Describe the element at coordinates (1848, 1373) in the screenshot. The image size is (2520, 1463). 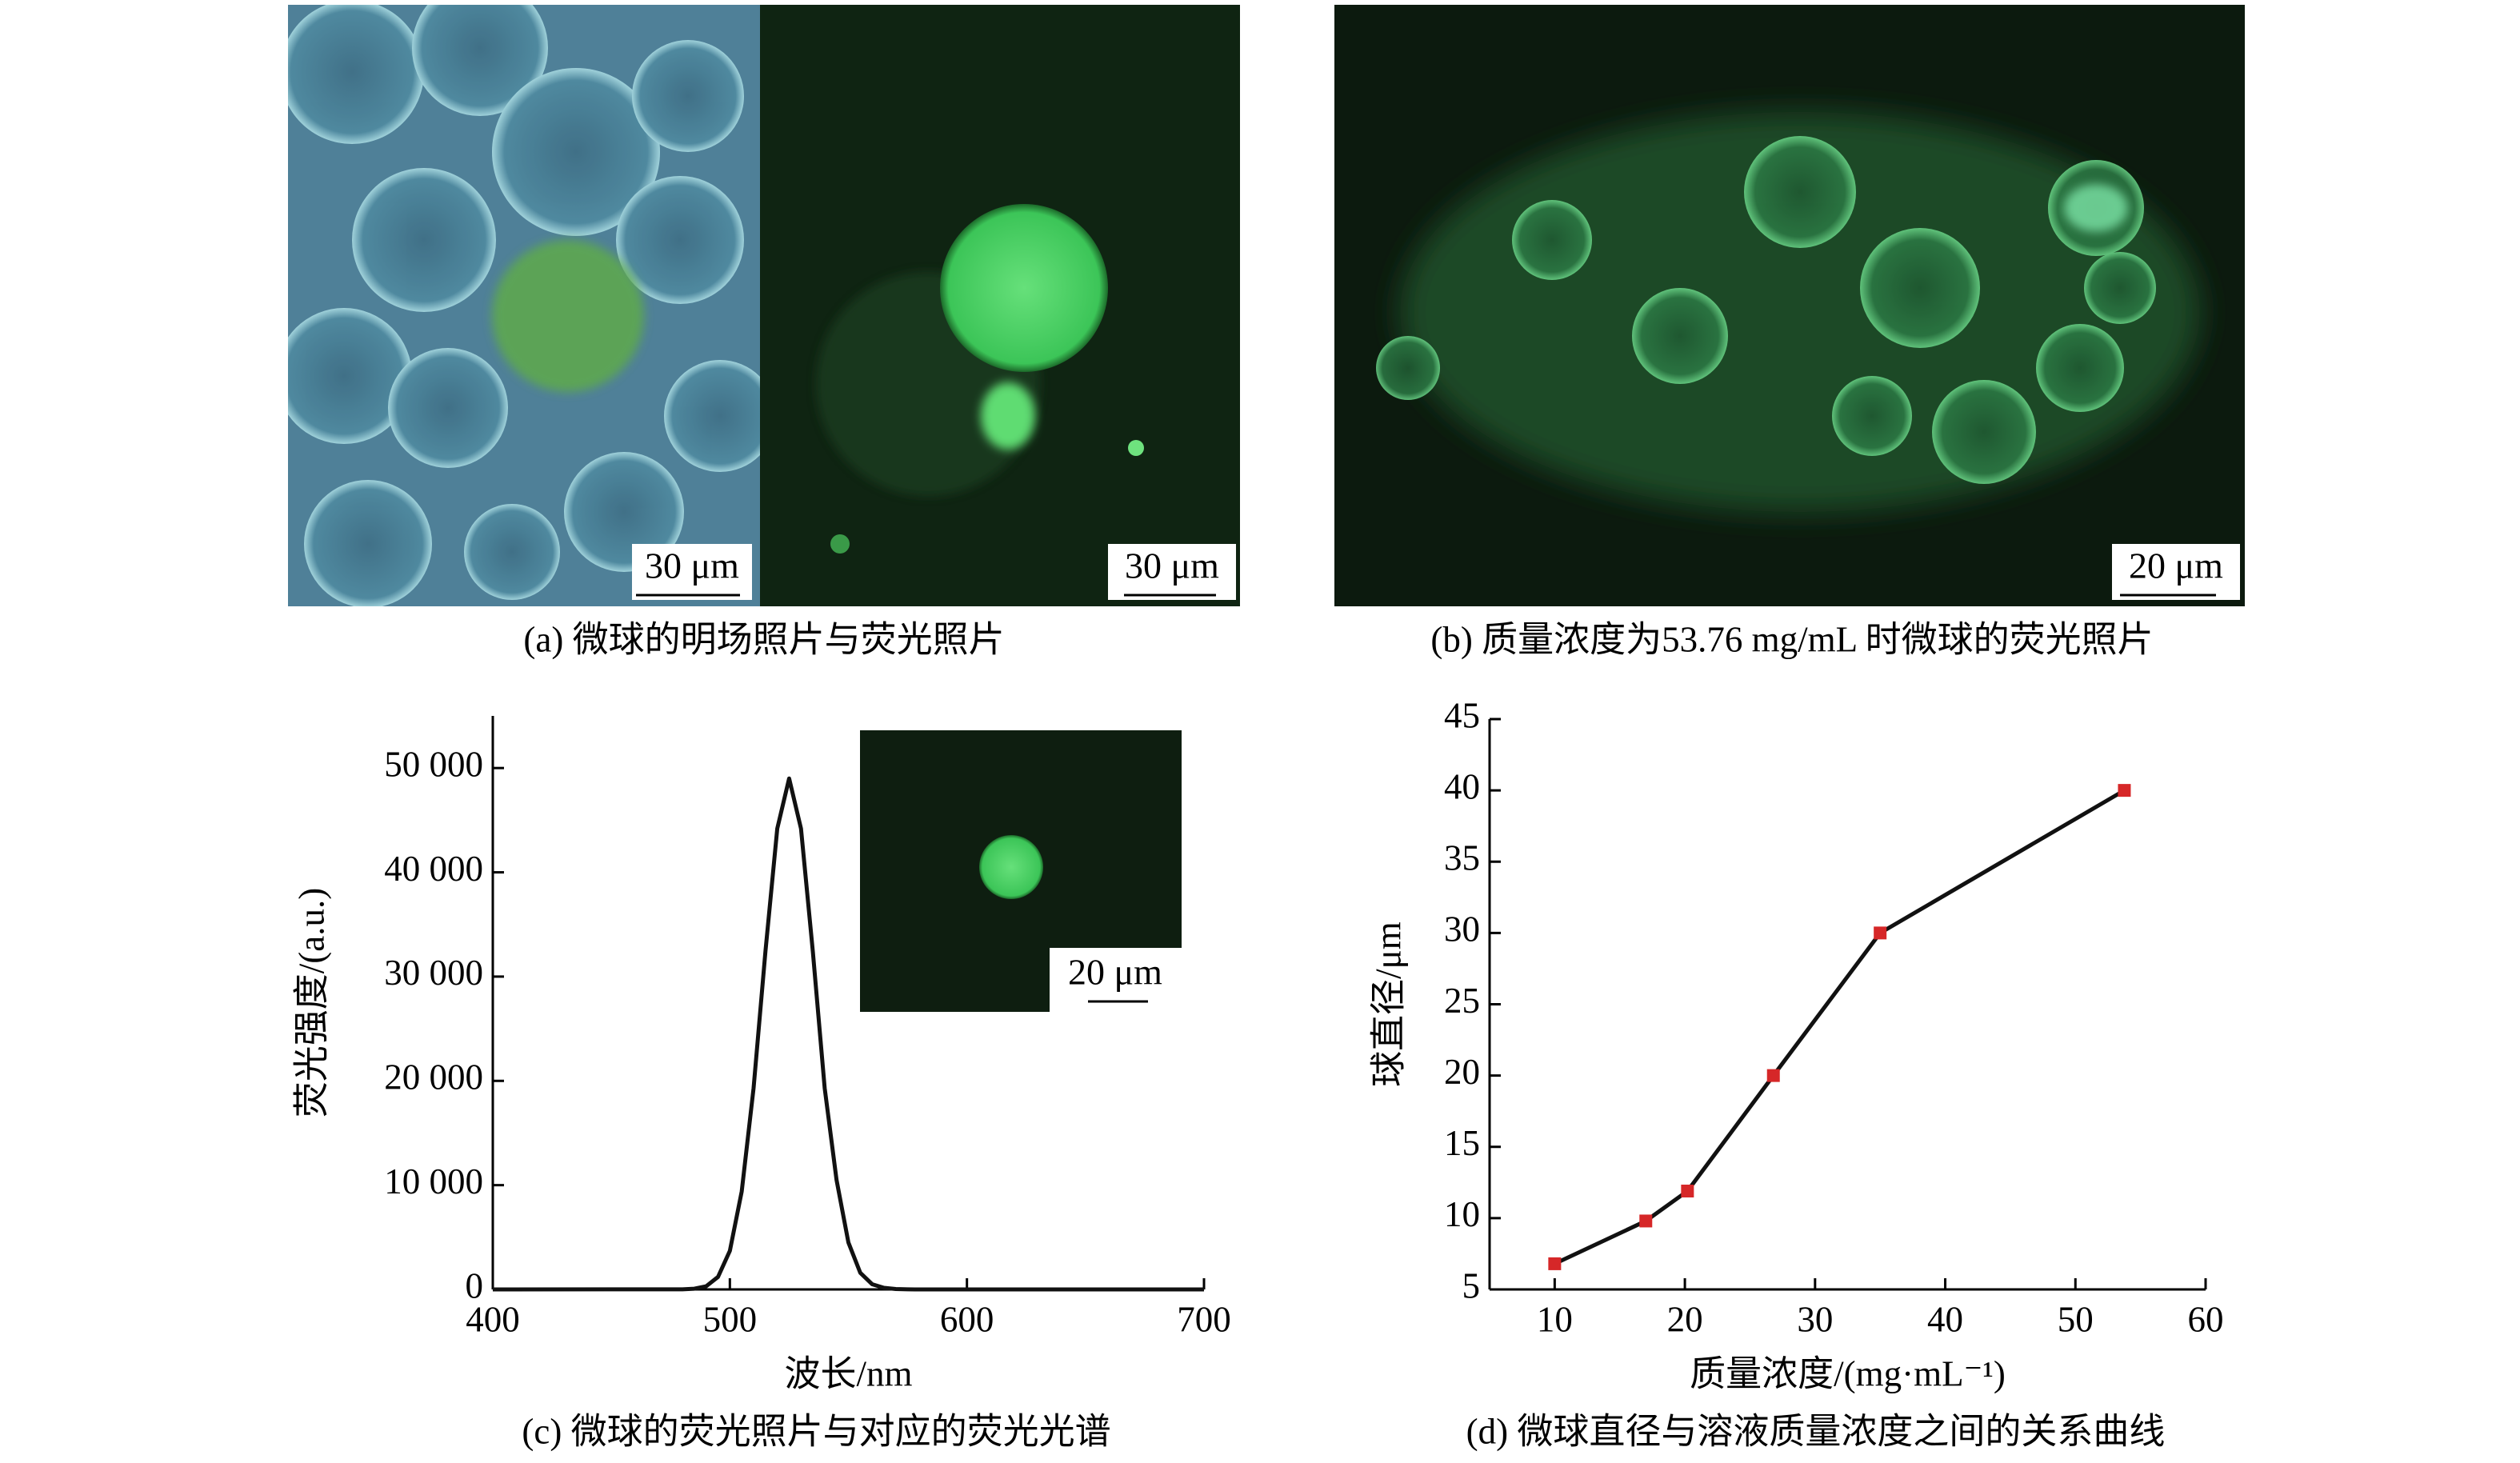
I see `x-axis-label: 质量浓度/(mg·mL⁻¹)` at that location.